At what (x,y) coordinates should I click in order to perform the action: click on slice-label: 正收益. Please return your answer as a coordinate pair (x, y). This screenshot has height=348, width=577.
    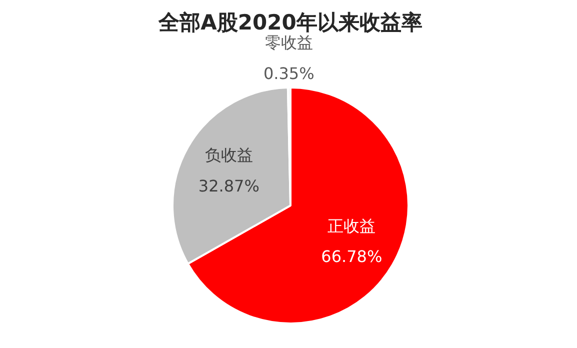
    Looking at the image, I should click on (352, 226).